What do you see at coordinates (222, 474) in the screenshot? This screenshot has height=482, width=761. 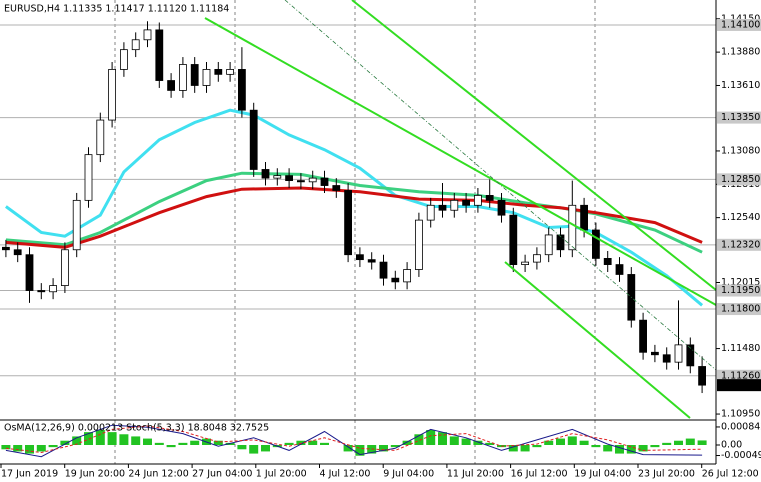 I see `x-tick-label: 27 Jun 04:00` at bounding box center [222, 474].